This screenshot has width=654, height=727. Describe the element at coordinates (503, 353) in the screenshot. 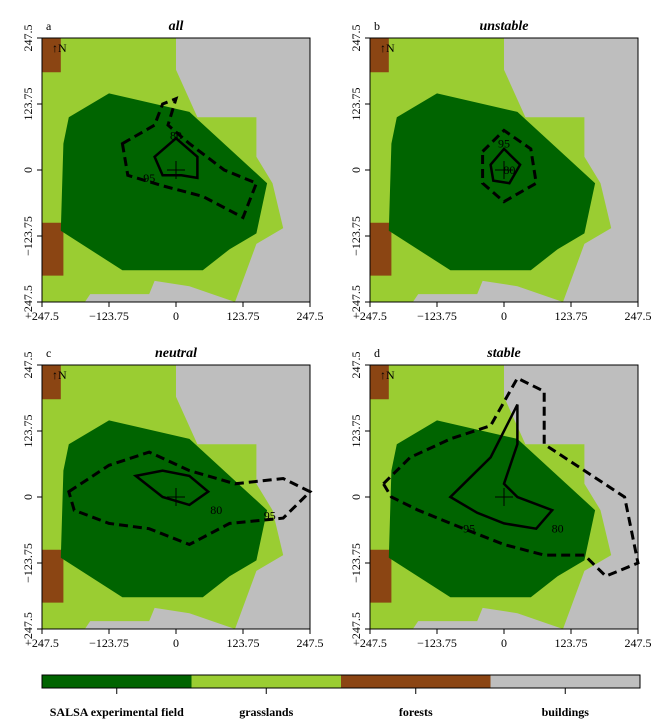

I see `panel-title: stable` at that location.